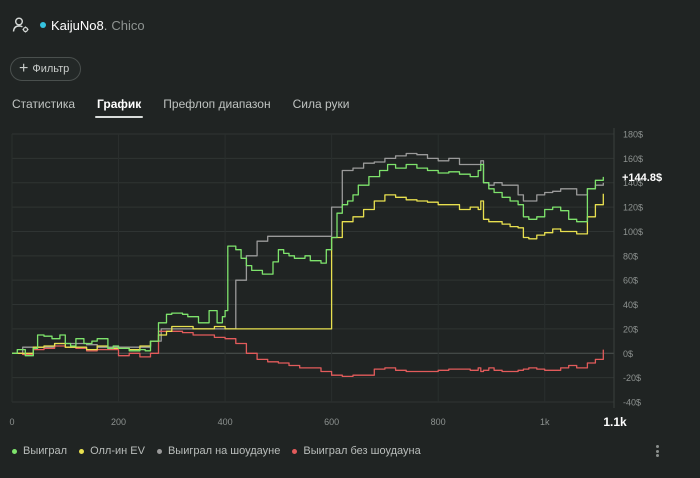 The height and width of the screenshot is (478, 700). I want to click on legend-item-won: Выиграл, so click(39, 451).